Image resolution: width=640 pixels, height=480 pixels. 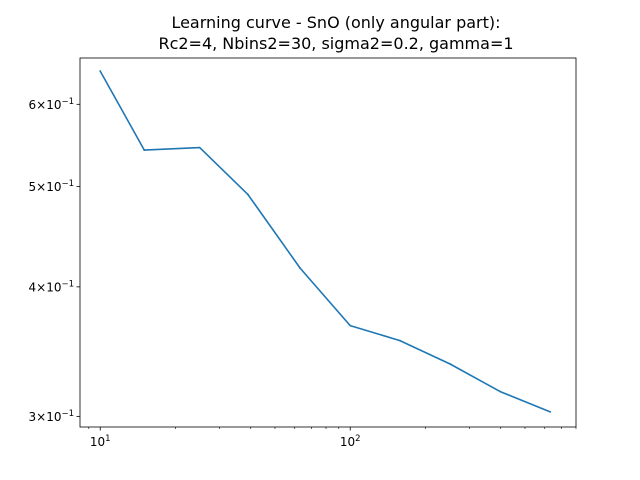 I want to click on y-tick-label: 3×10−1, so click(x=52, y=416).